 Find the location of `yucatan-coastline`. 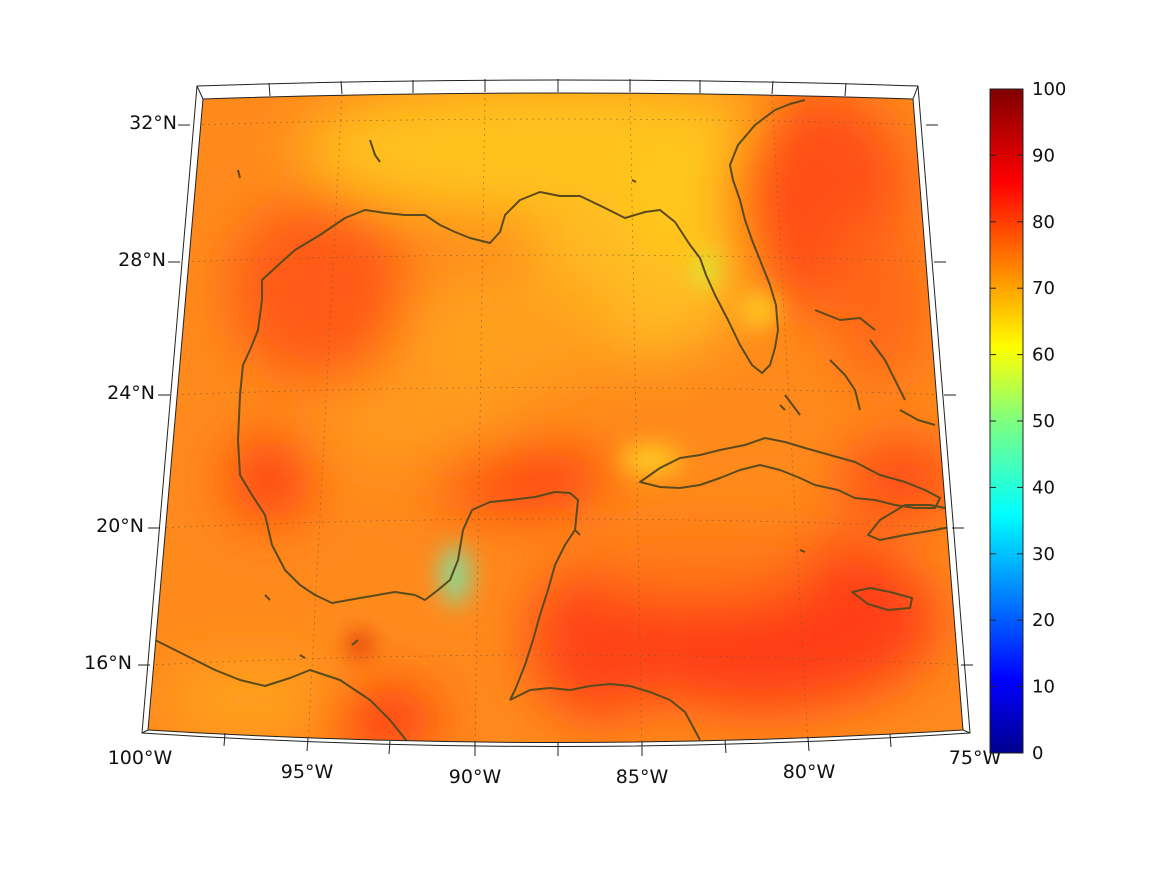

yucatan-coastline is located at coordinates (496, 596).